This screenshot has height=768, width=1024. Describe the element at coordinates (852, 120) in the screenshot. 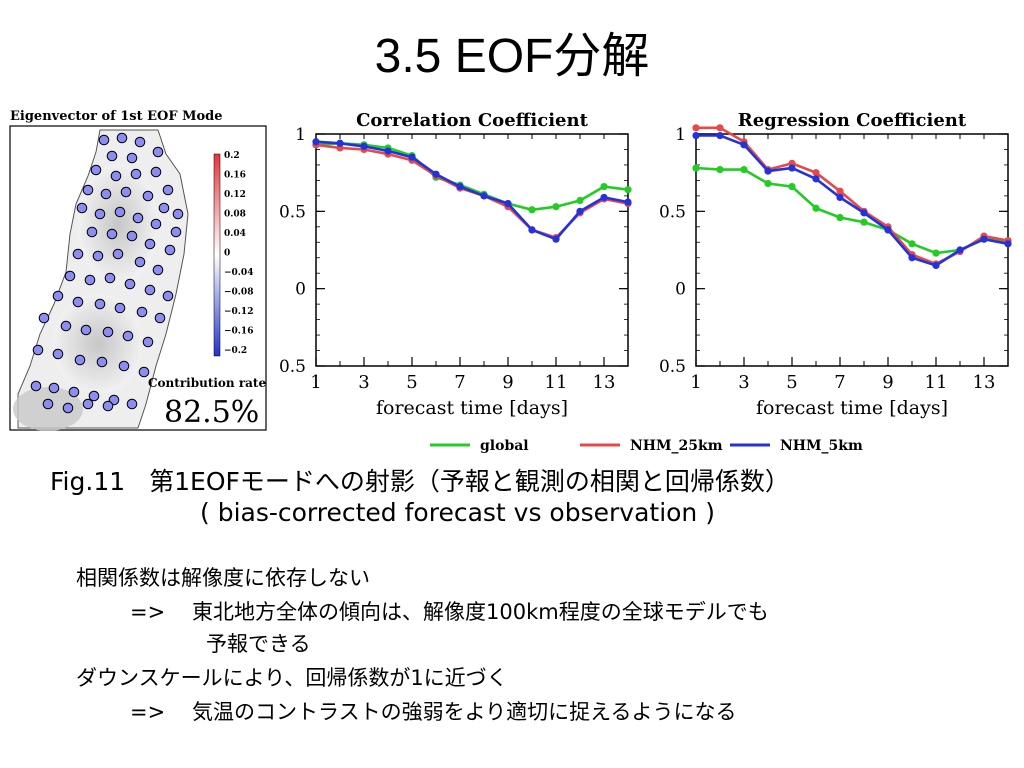

I see `chart-title: Regression Coefficient` at that location.